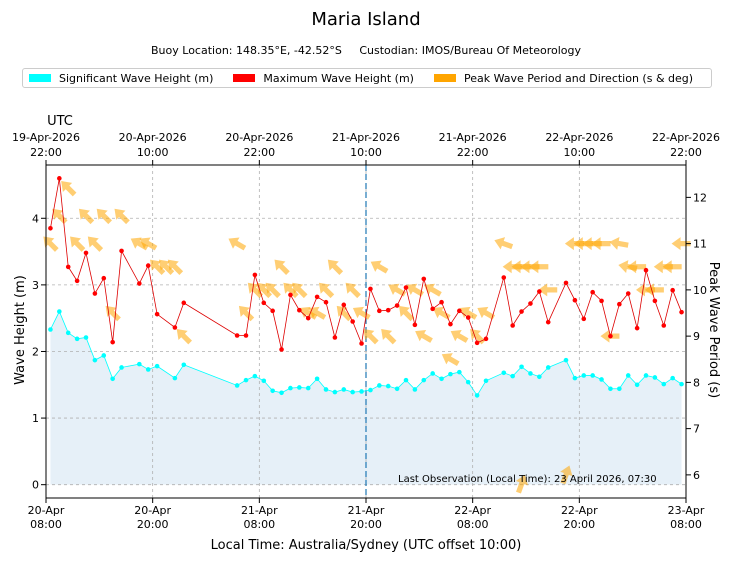 The image size is (732, 562). I want to click on legend-label-maximum: Maximum Wave Height (m), so click(338, 78).